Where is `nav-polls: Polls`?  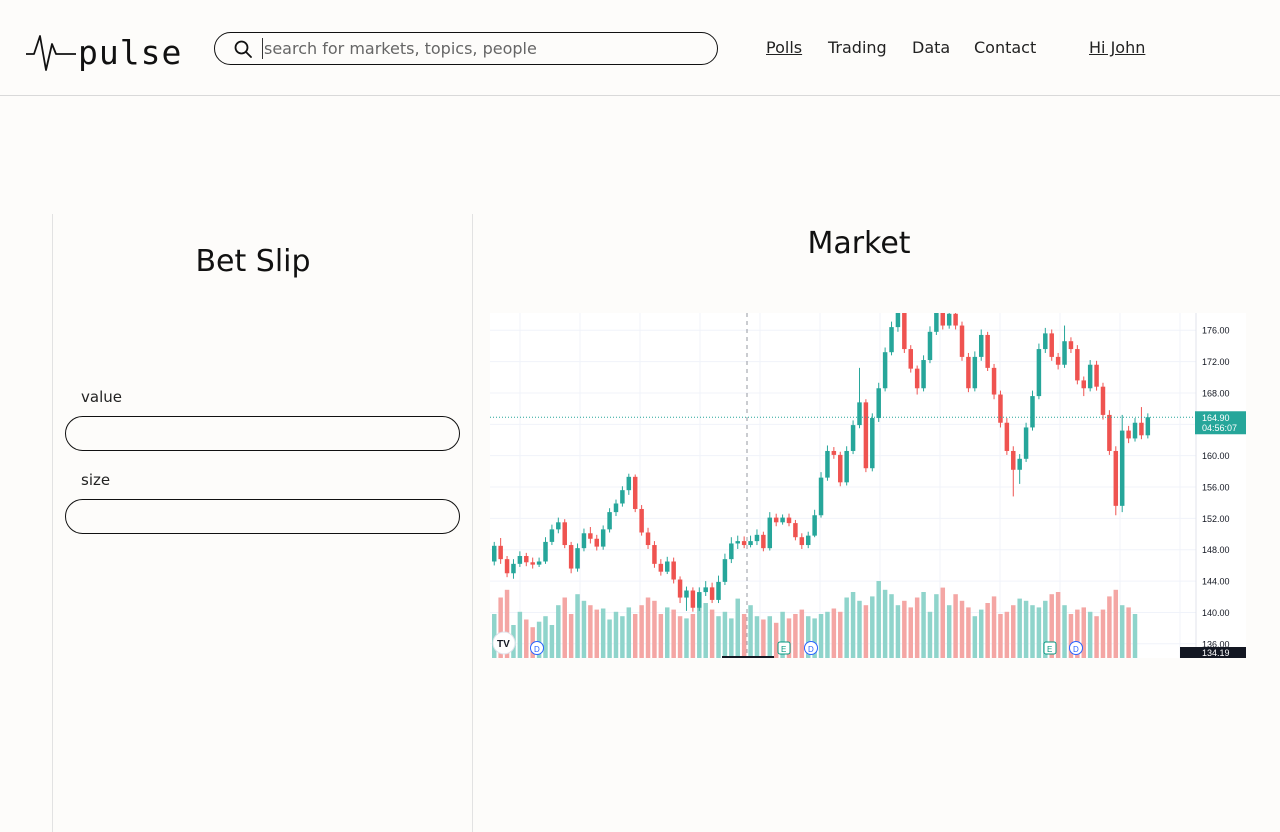 nav-polls: Polls is located at coordinates (784, 47).